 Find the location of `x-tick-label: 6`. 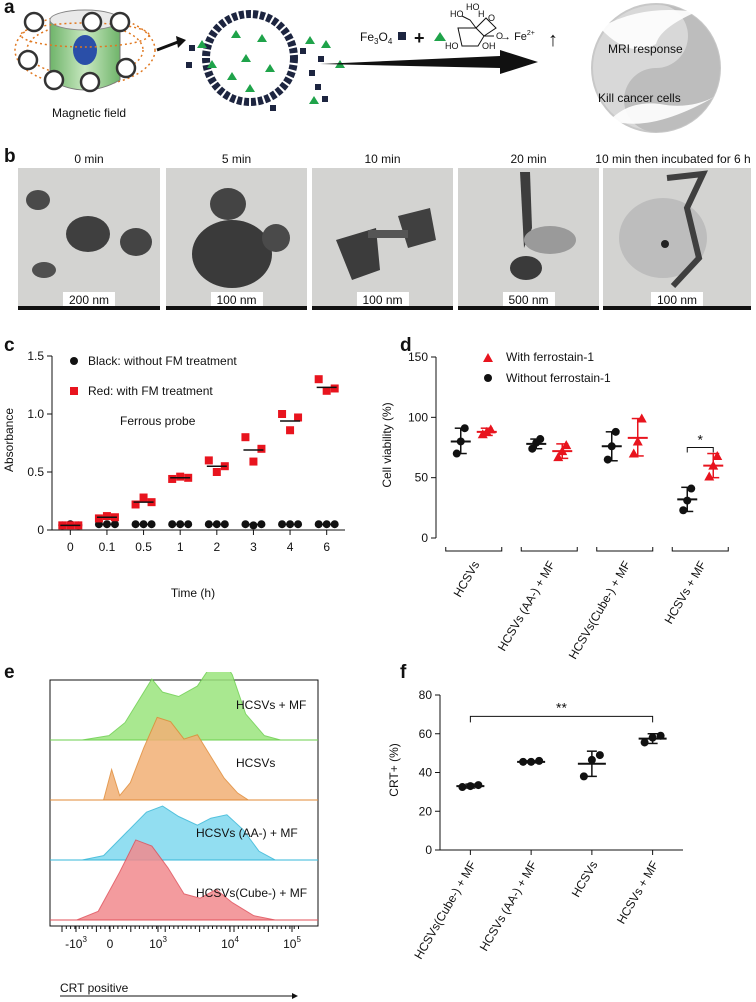

x-tick-label: 6 is located at coordinates (326, 547).